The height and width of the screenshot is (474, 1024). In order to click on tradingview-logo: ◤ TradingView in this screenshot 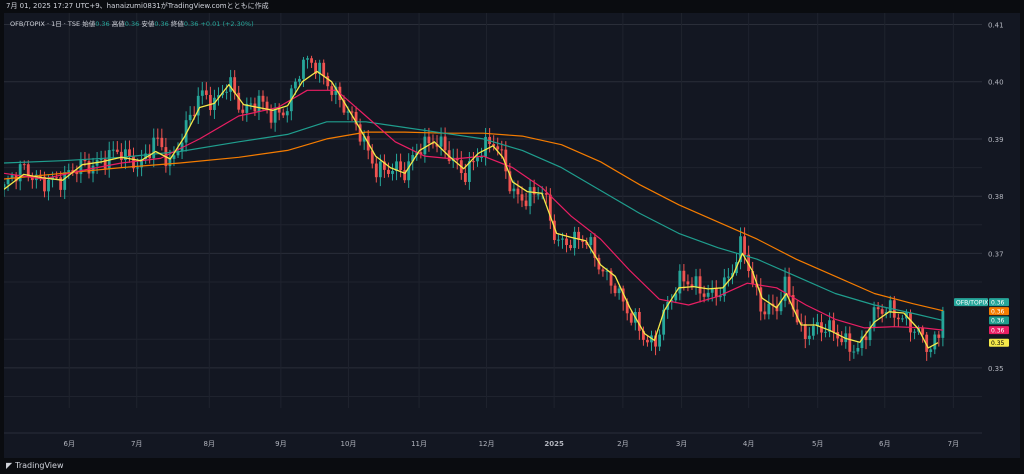, I will do `click(35, 465)`.